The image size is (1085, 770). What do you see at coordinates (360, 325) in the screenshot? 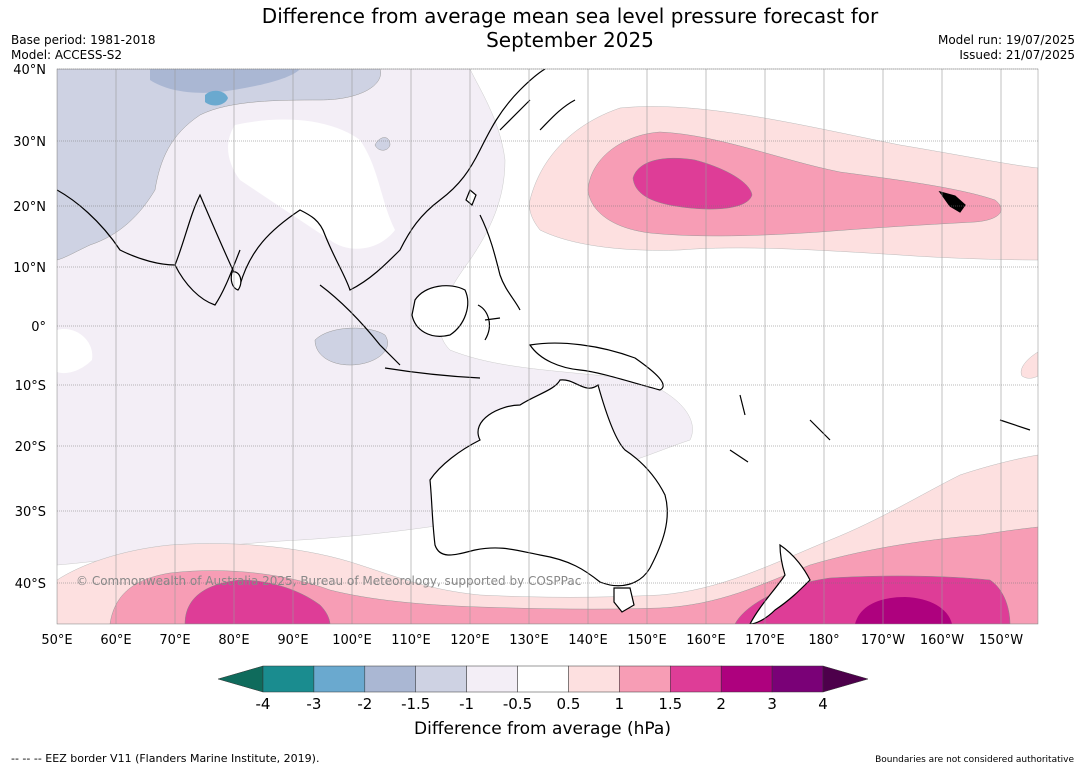
I see `sumatra-coastline` at bounding box center [360, 325].